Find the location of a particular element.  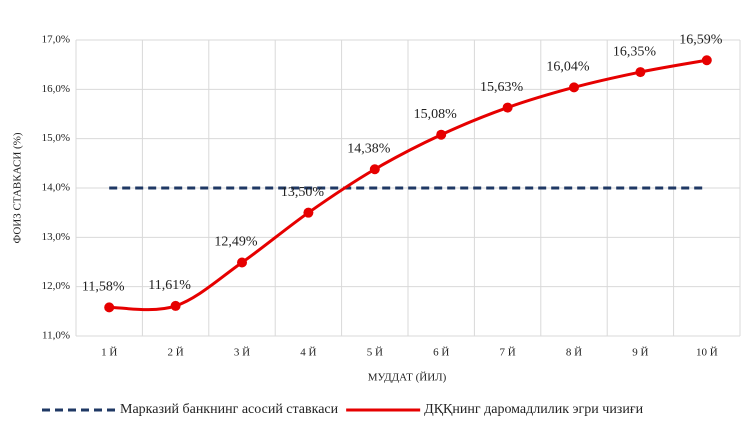

y-tick-label: 13,0% is located at coordinates (56, 237).